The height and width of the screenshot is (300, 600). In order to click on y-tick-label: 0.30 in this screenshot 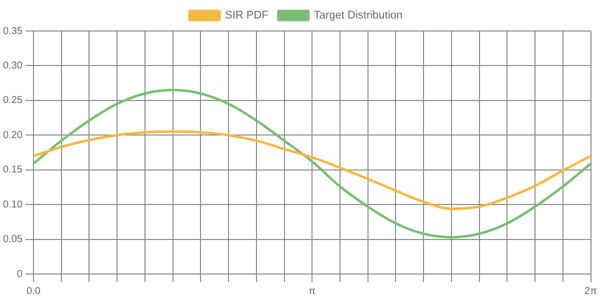, I will do `click(12, 66)`.